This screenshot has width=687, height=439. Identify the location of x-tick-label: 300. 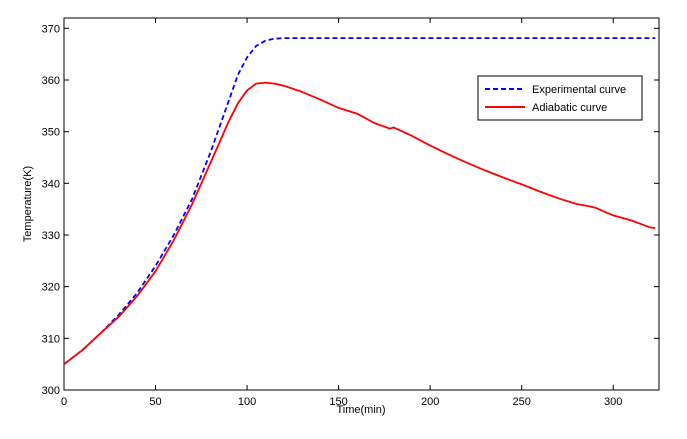
(613, 402).